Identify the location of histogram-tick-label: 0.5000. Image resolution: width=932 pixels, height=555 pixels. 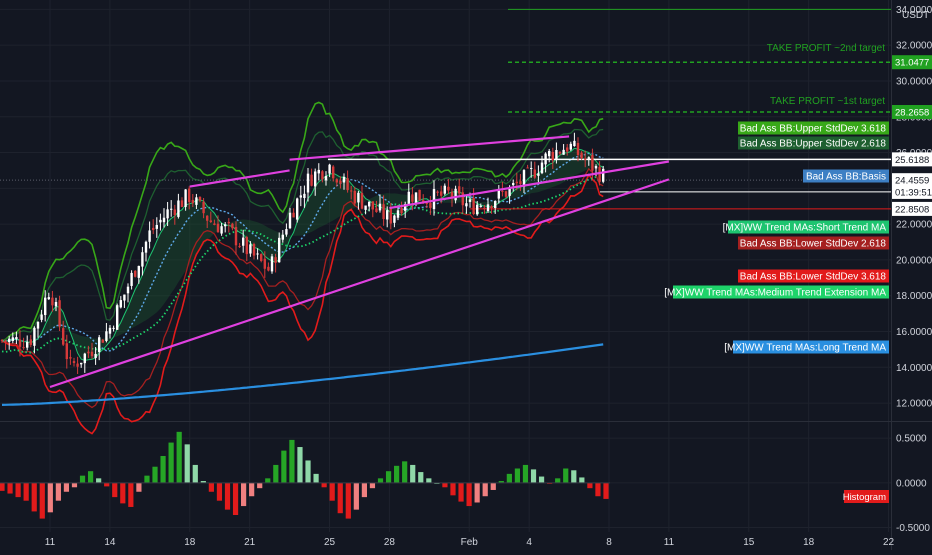
(911, 439).